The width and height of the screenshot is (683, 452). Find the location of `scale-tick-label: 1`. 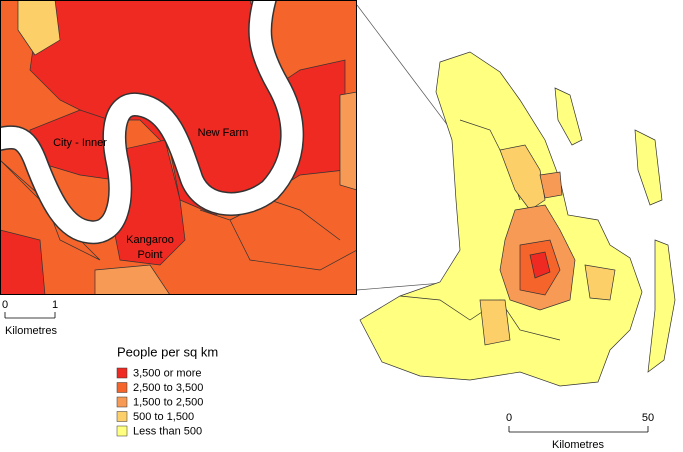

scale-tick-label: 1 is located at coordinates (55, 305).